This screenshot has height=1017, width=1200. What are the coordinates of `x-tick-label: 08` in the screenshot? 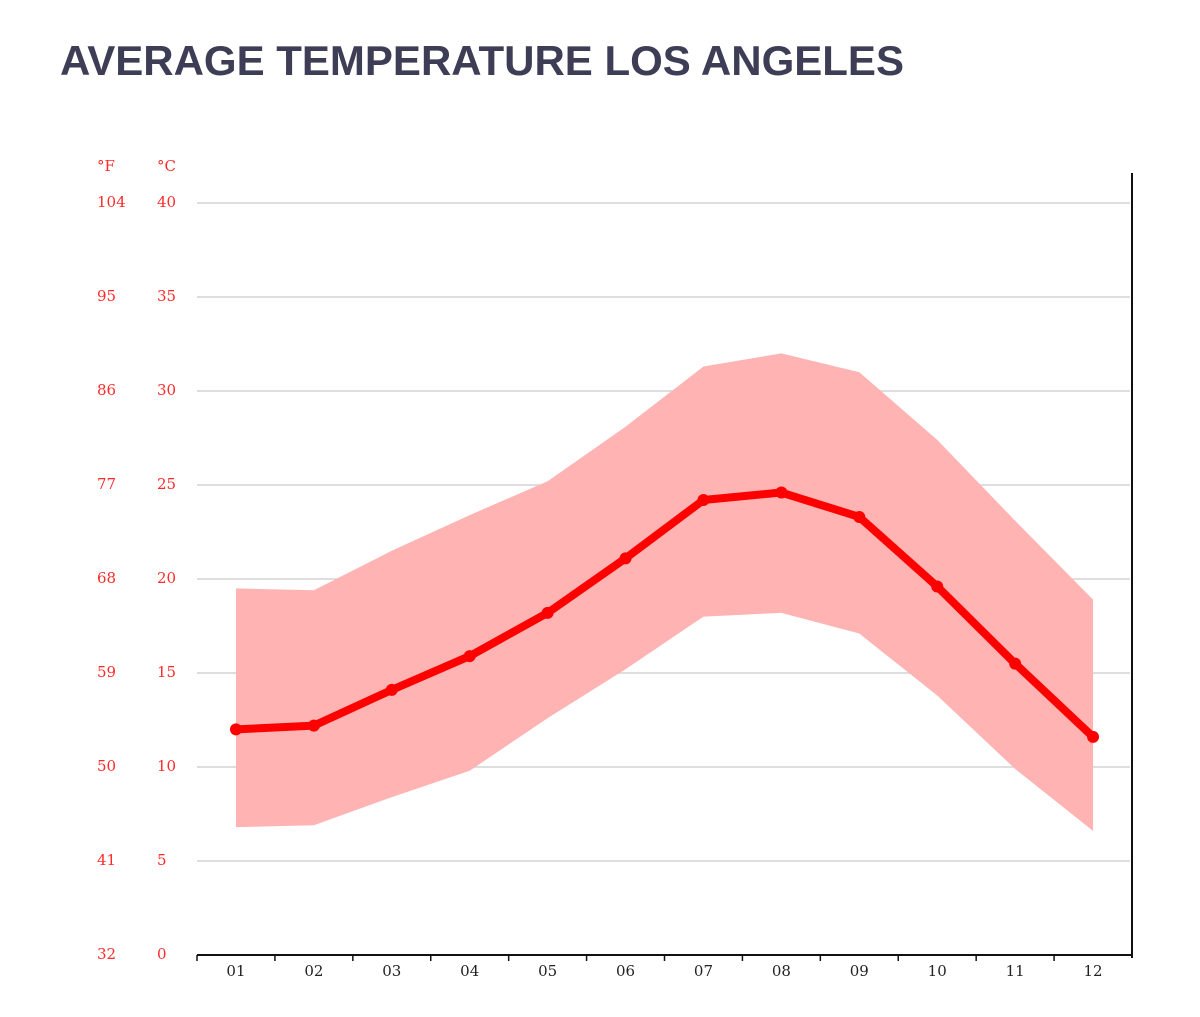 It's located at (781, 971).